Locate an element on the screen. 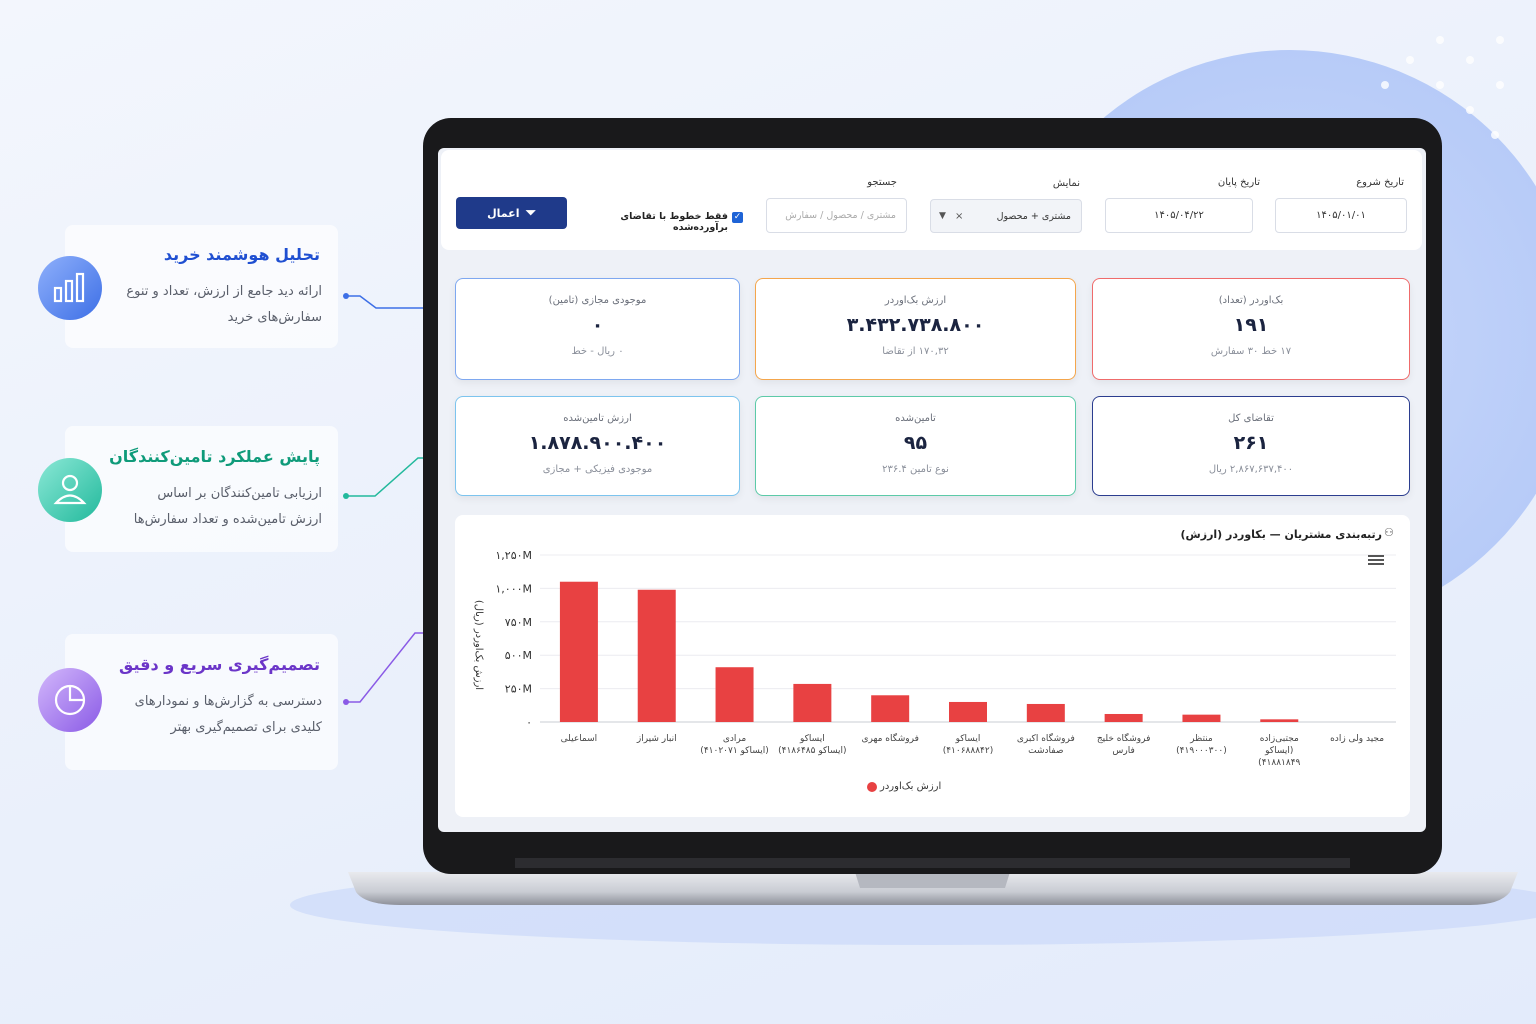  y-tick-label: ۱,۲۵۰M is located at coordinates (513, 555).